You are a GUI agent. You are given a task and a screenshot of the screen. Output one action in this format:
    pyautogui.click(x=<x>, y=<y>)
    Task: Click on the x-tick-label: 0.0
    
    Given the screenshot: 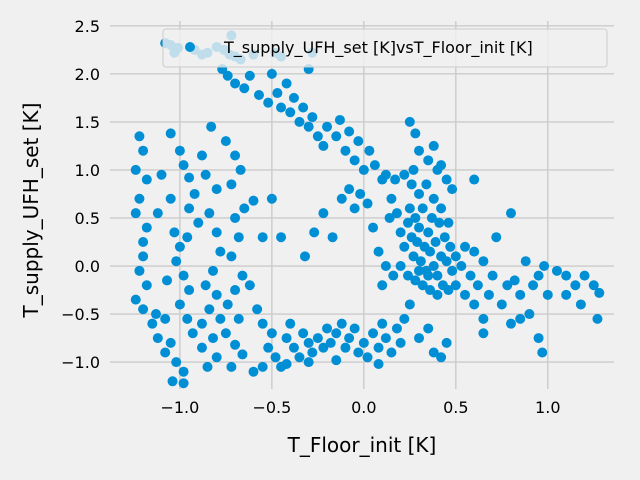 What is the action you would take?
    pyautogui.click(x=363, y=407)
    